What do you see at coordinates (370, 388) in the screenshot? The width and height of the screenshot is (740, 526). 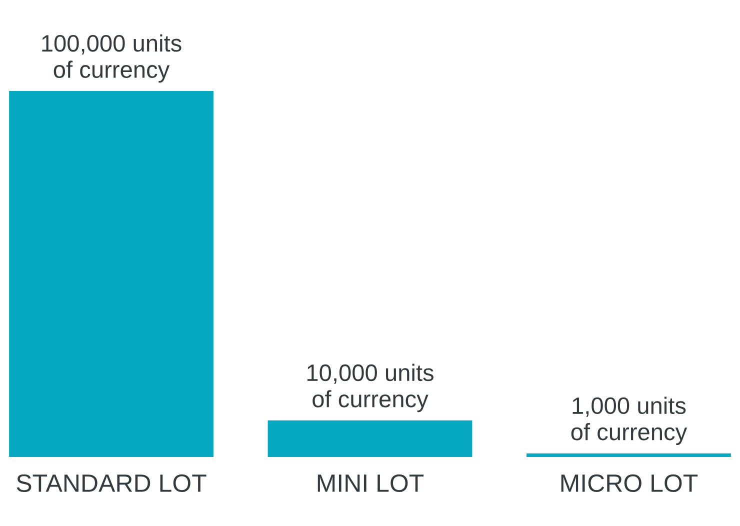 I see `data-label: 10,000 units of currency` at bounding box center [370, 388].